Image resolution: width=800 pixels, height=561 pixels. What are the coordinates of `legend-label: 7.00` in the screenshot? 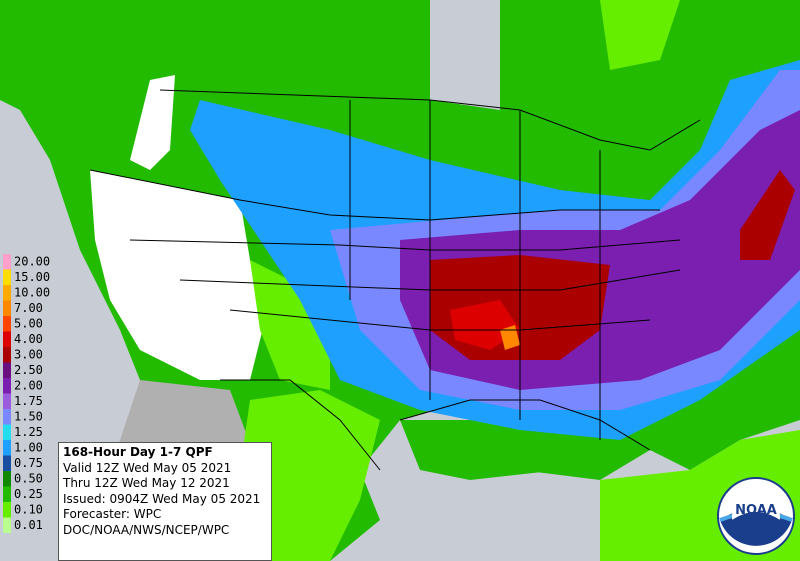 It's located at (28, 308).